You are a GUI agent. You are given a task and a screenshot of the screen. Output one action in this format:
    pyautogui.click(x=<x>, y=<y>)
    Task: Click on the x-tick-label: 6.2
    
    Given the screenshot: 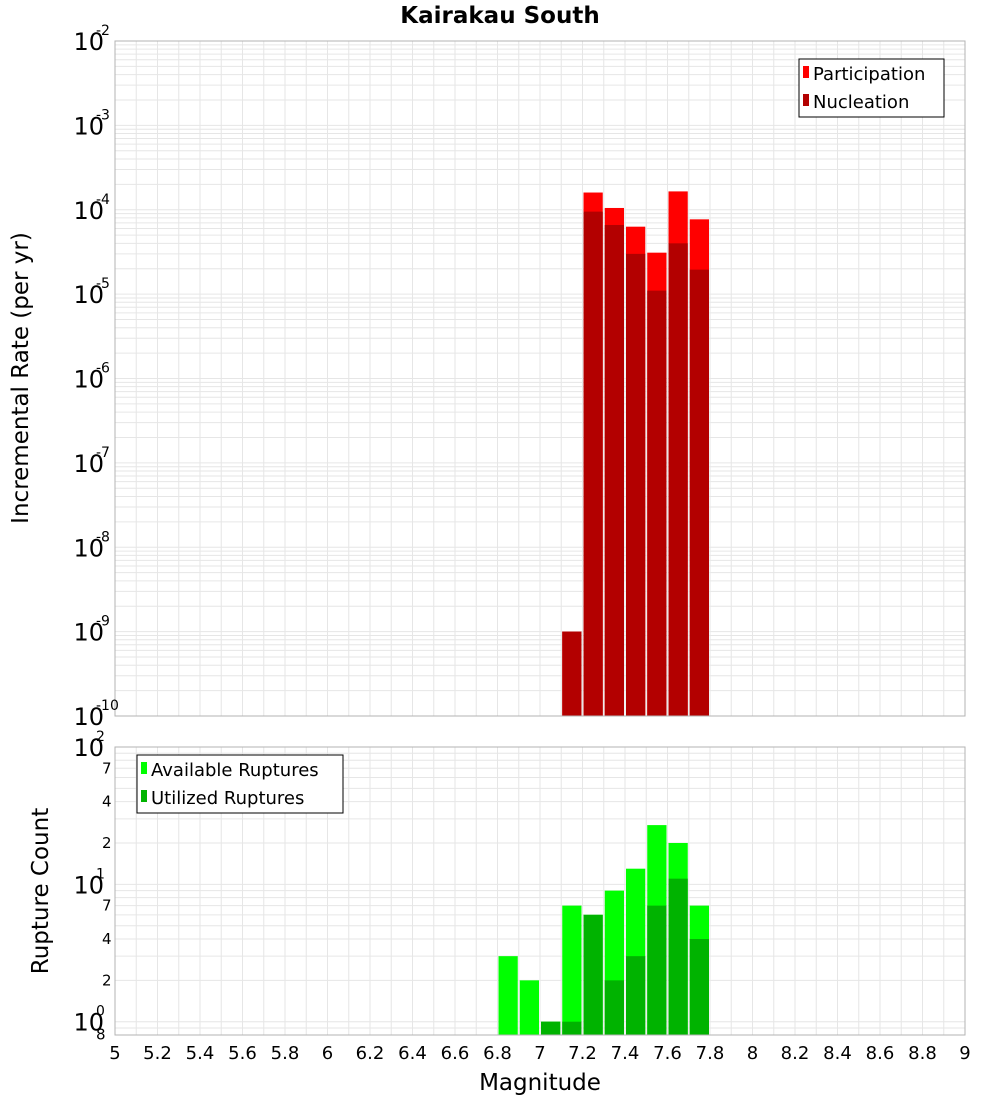 What is the action you would take?
    pyautogui.click(x=370, y=1053)
    